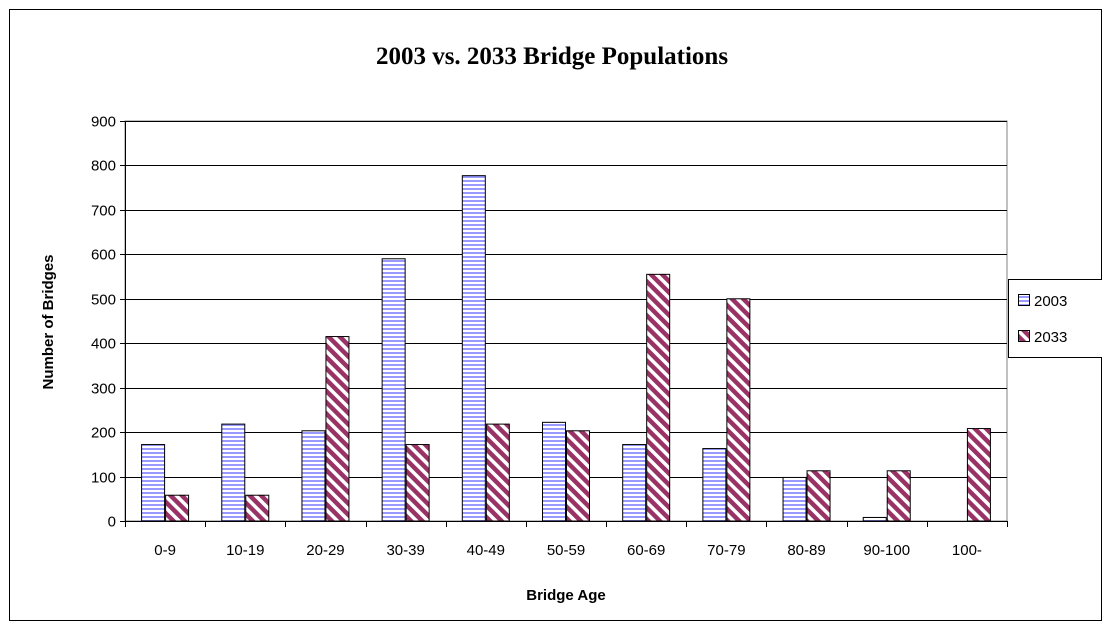 The width and height of the screenshot is (1102, 632). Describe the element at coordinates (103, 255) in the screenshot. I see `y-tick-label: 600` at that location.